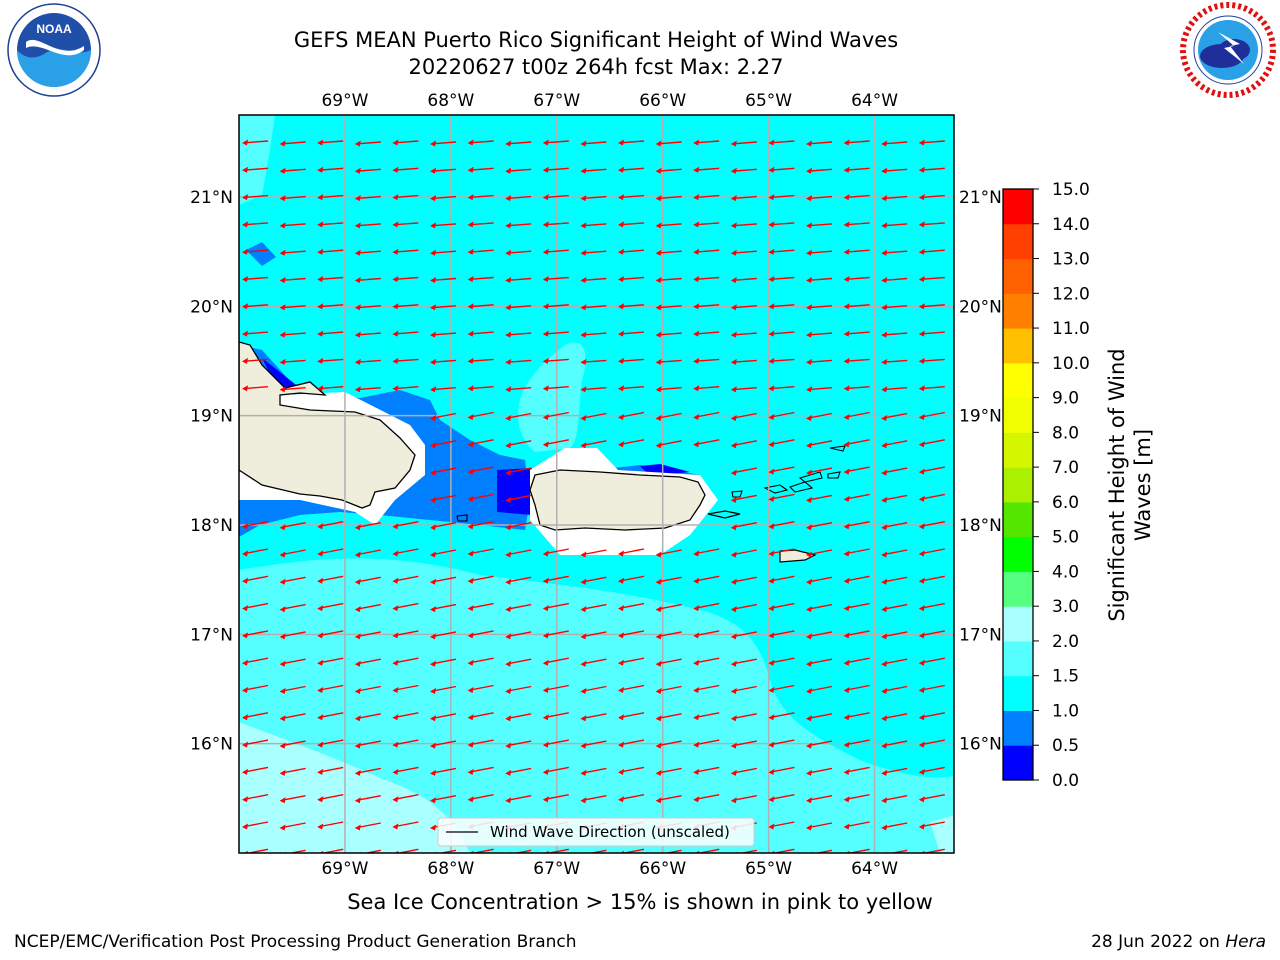  I want to click on lon-label-bottom: 69°W, so click(344, 869).